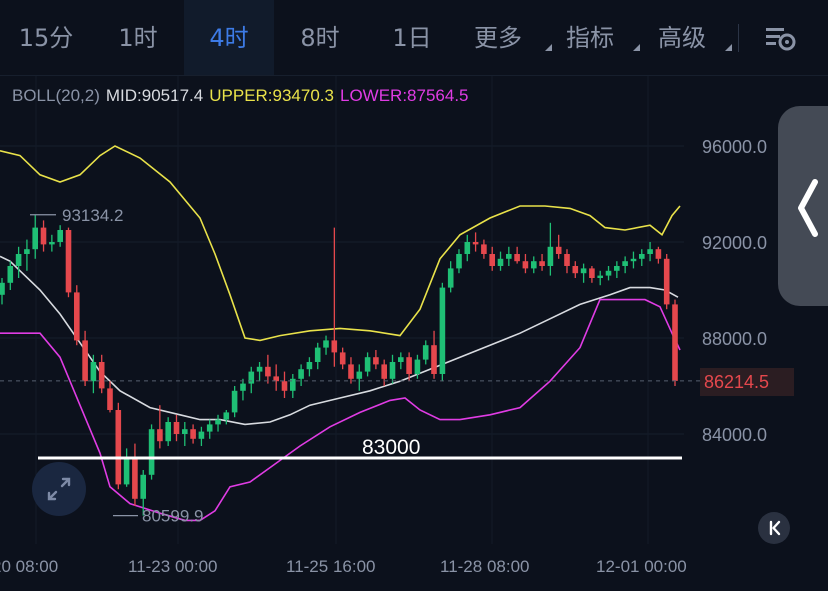 This screenshot has height=591, width=828. I want to click on chevron-left-icon, so click(808, 208).